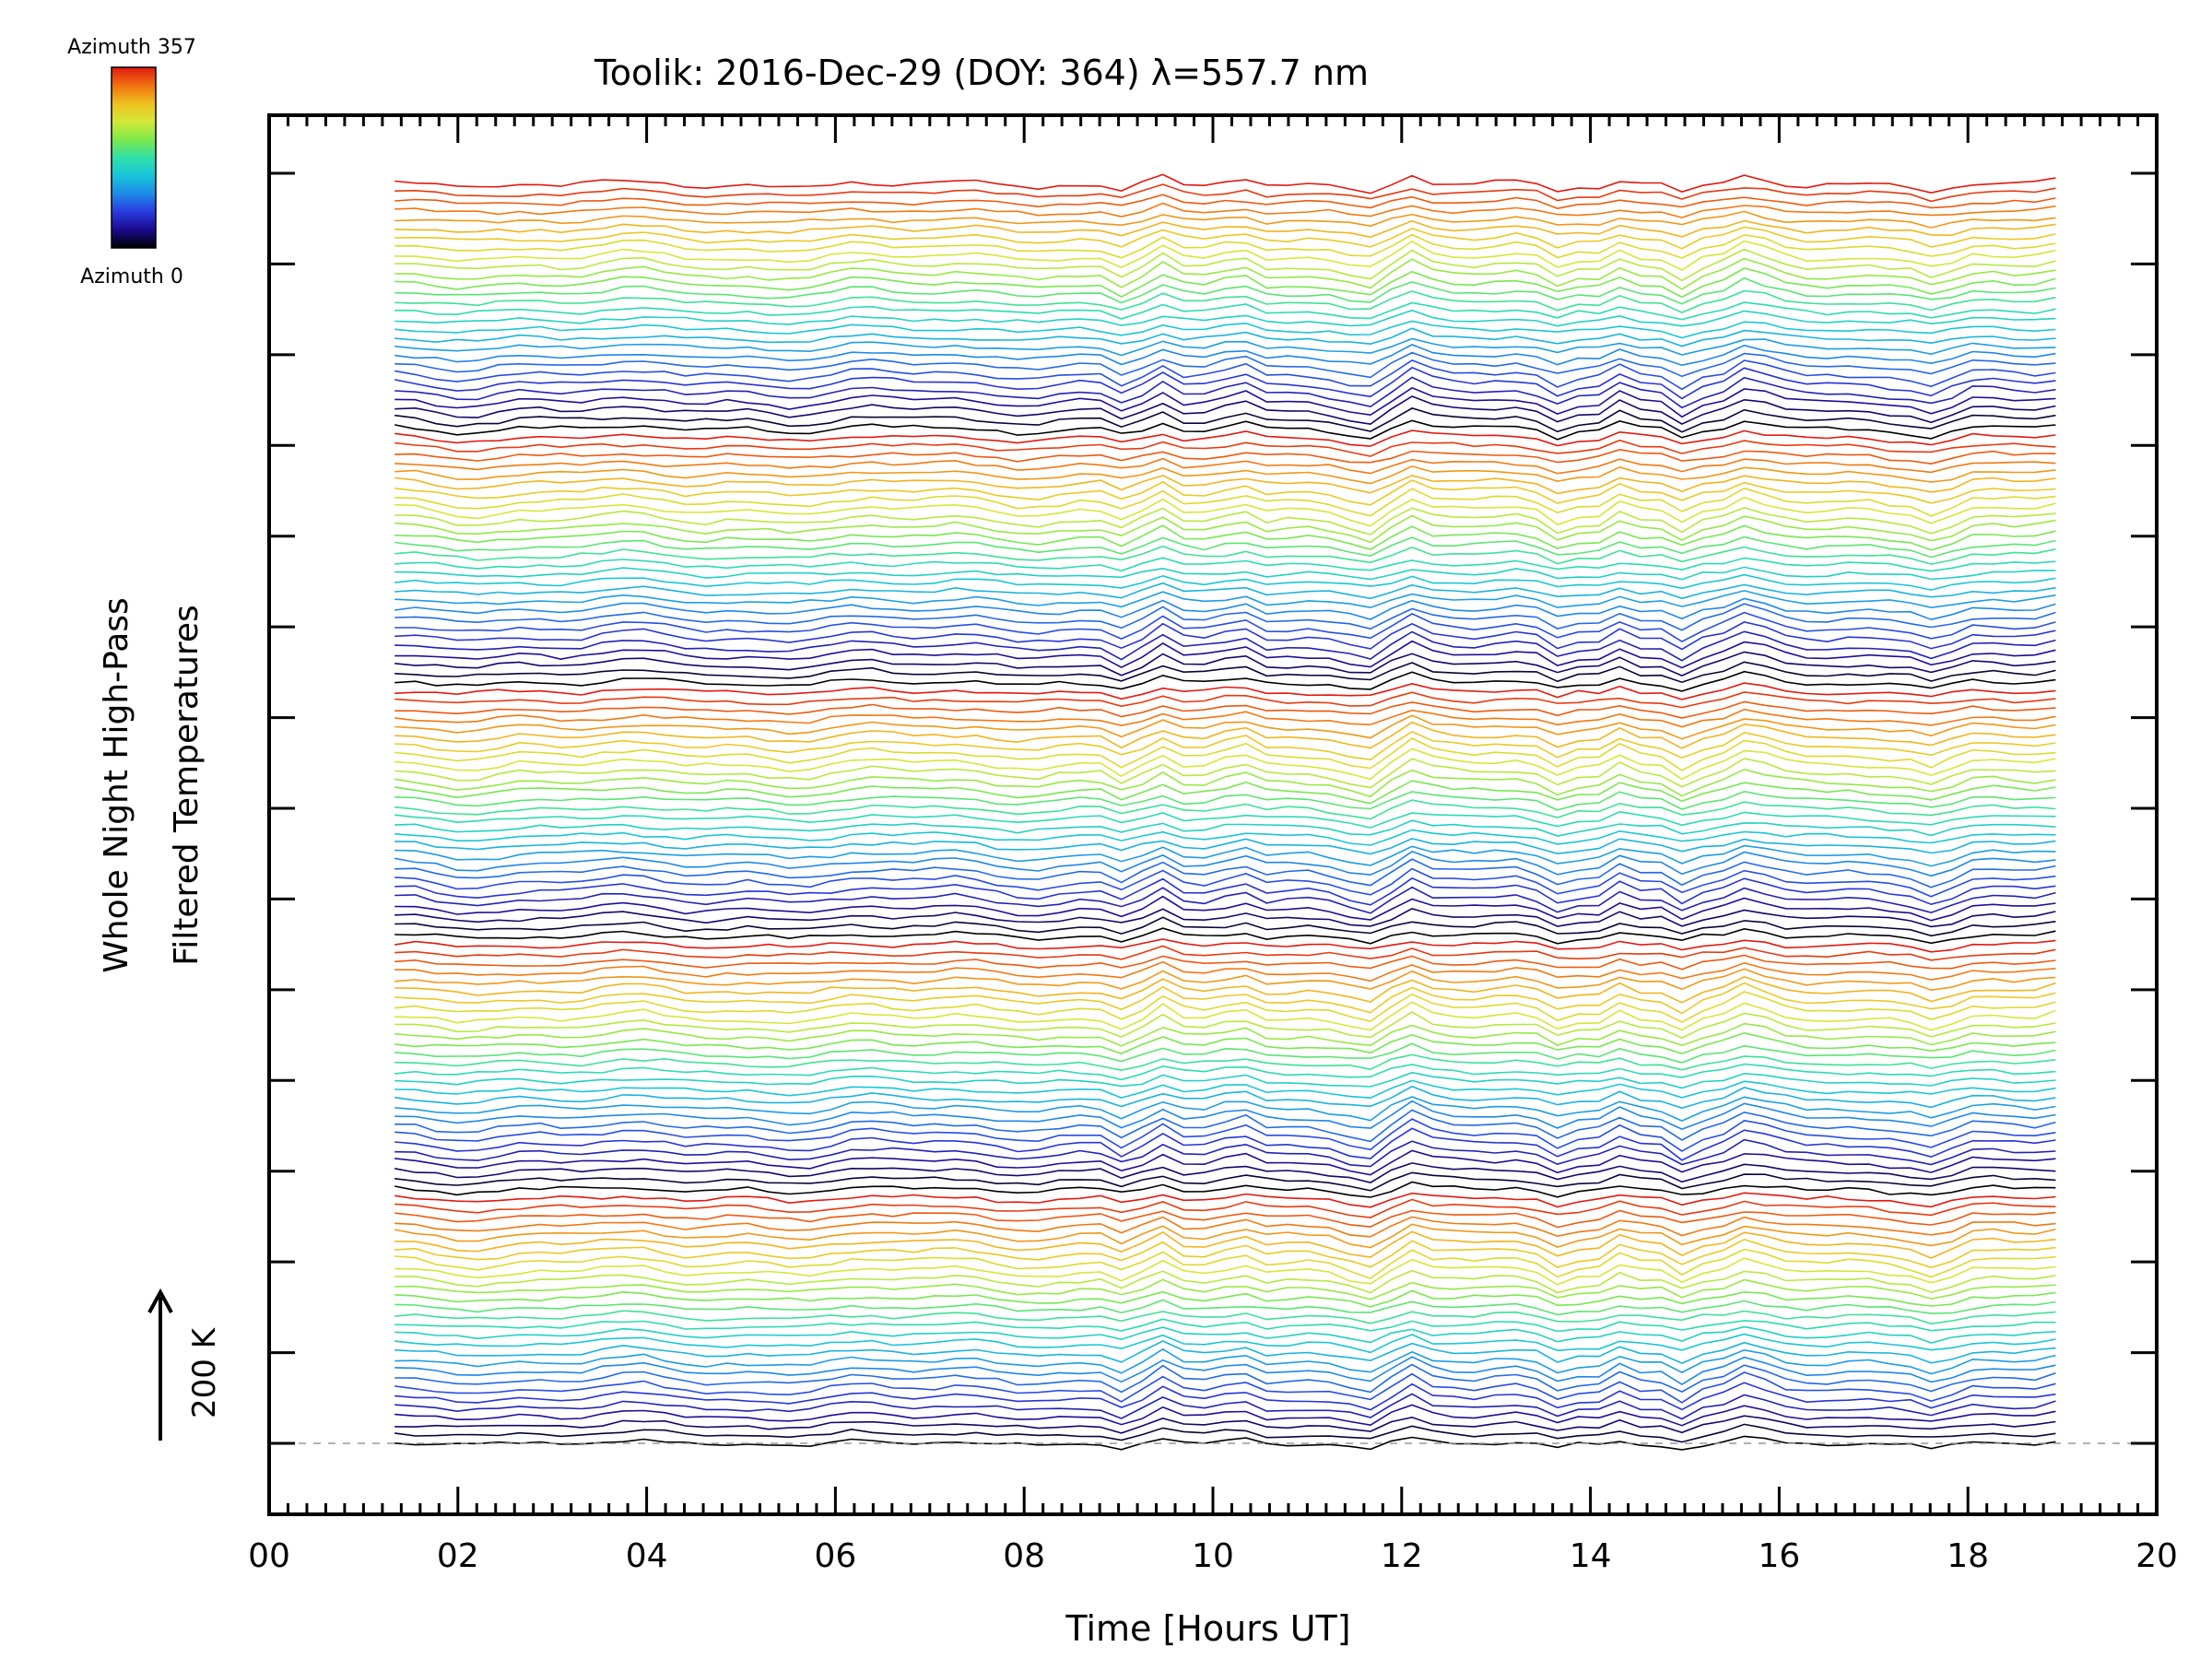 The height and width of the screenshot is (1659, 2212). I want to click on x-tick-label: 10, so click(1213, 1556).